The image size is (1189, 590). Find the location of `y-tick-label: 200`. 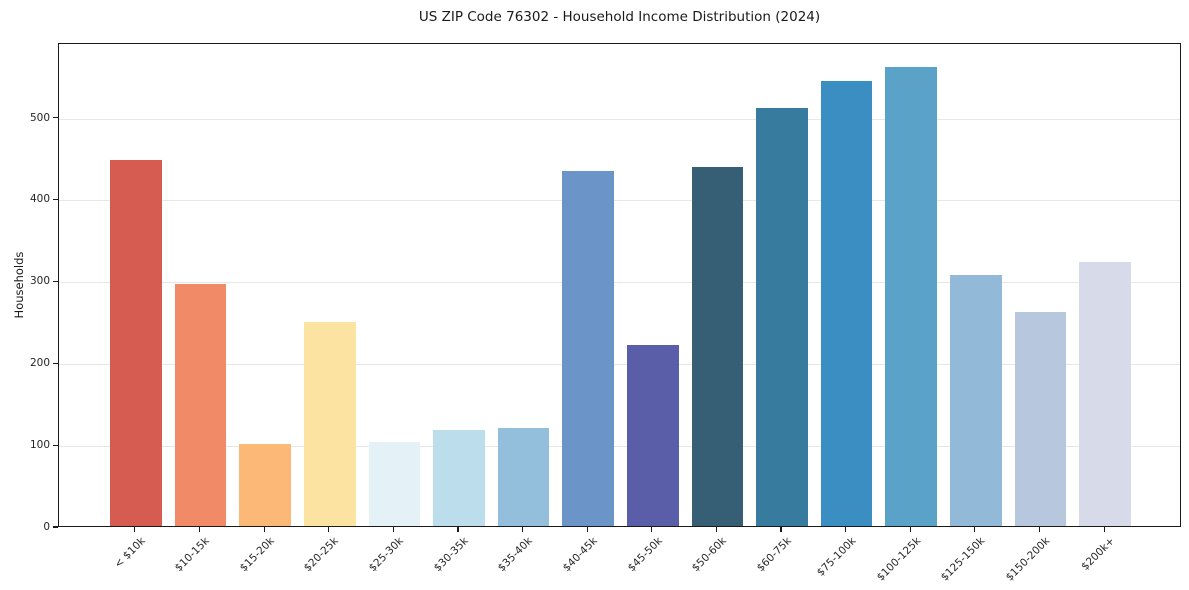

y-tick-label: 200 is located at coordinates (39, 363).